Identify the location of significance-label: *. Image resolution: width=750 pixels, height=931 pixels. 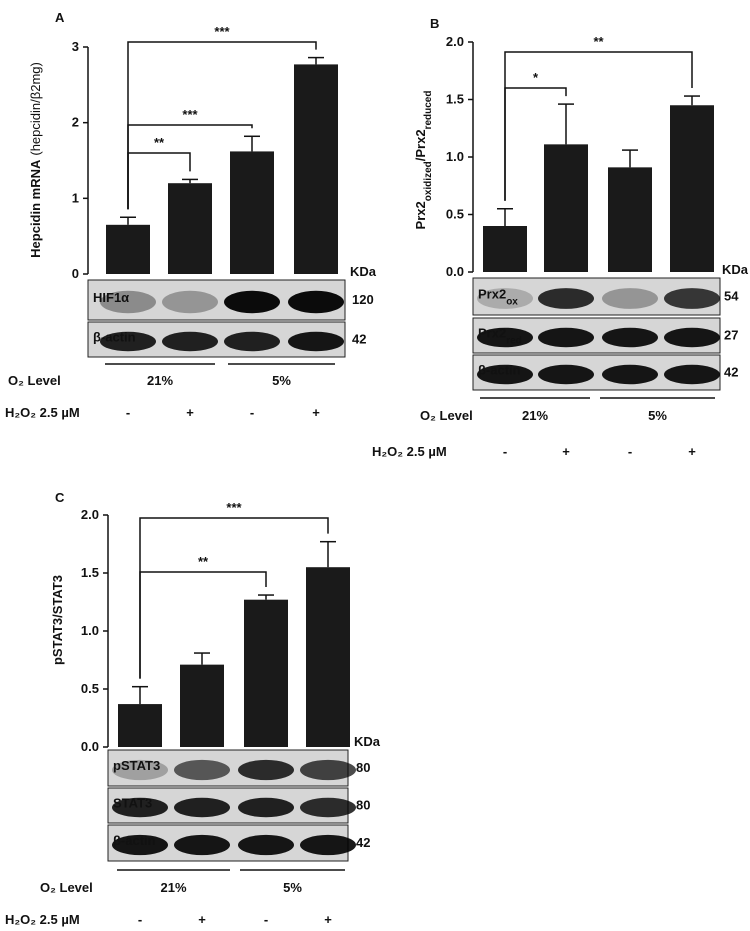
(536, 77).